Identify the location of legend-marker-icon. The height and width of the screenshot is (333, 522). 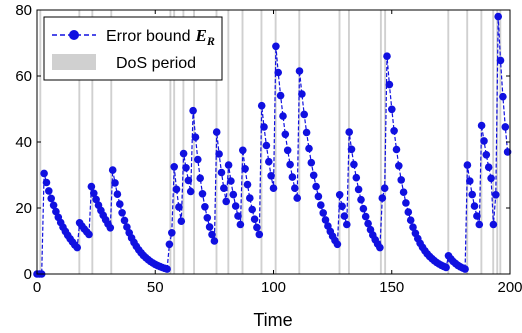
(74, 35).